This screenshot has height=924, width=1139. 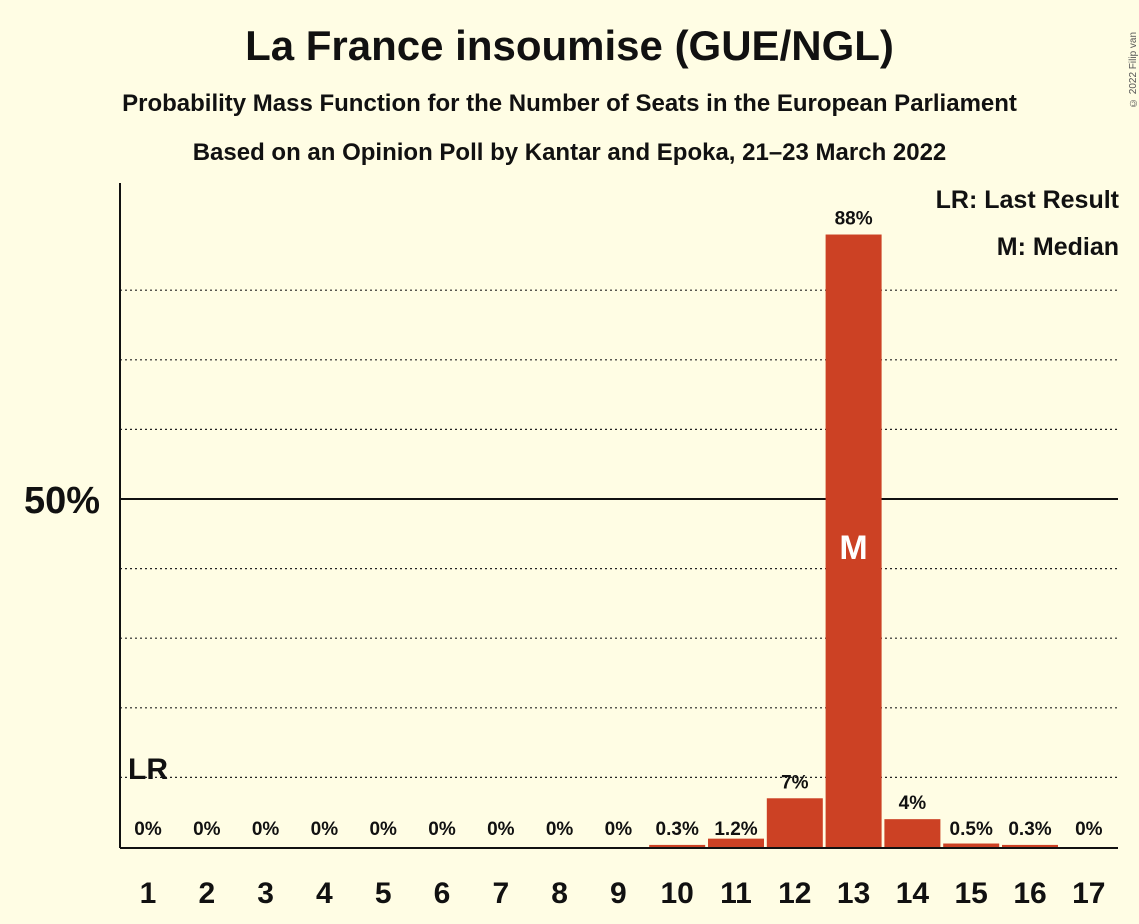 What do you see at coordinates (971, 829) in the screenshot?
I see `data-label: 0.5%` at bounding box center [971, 829].